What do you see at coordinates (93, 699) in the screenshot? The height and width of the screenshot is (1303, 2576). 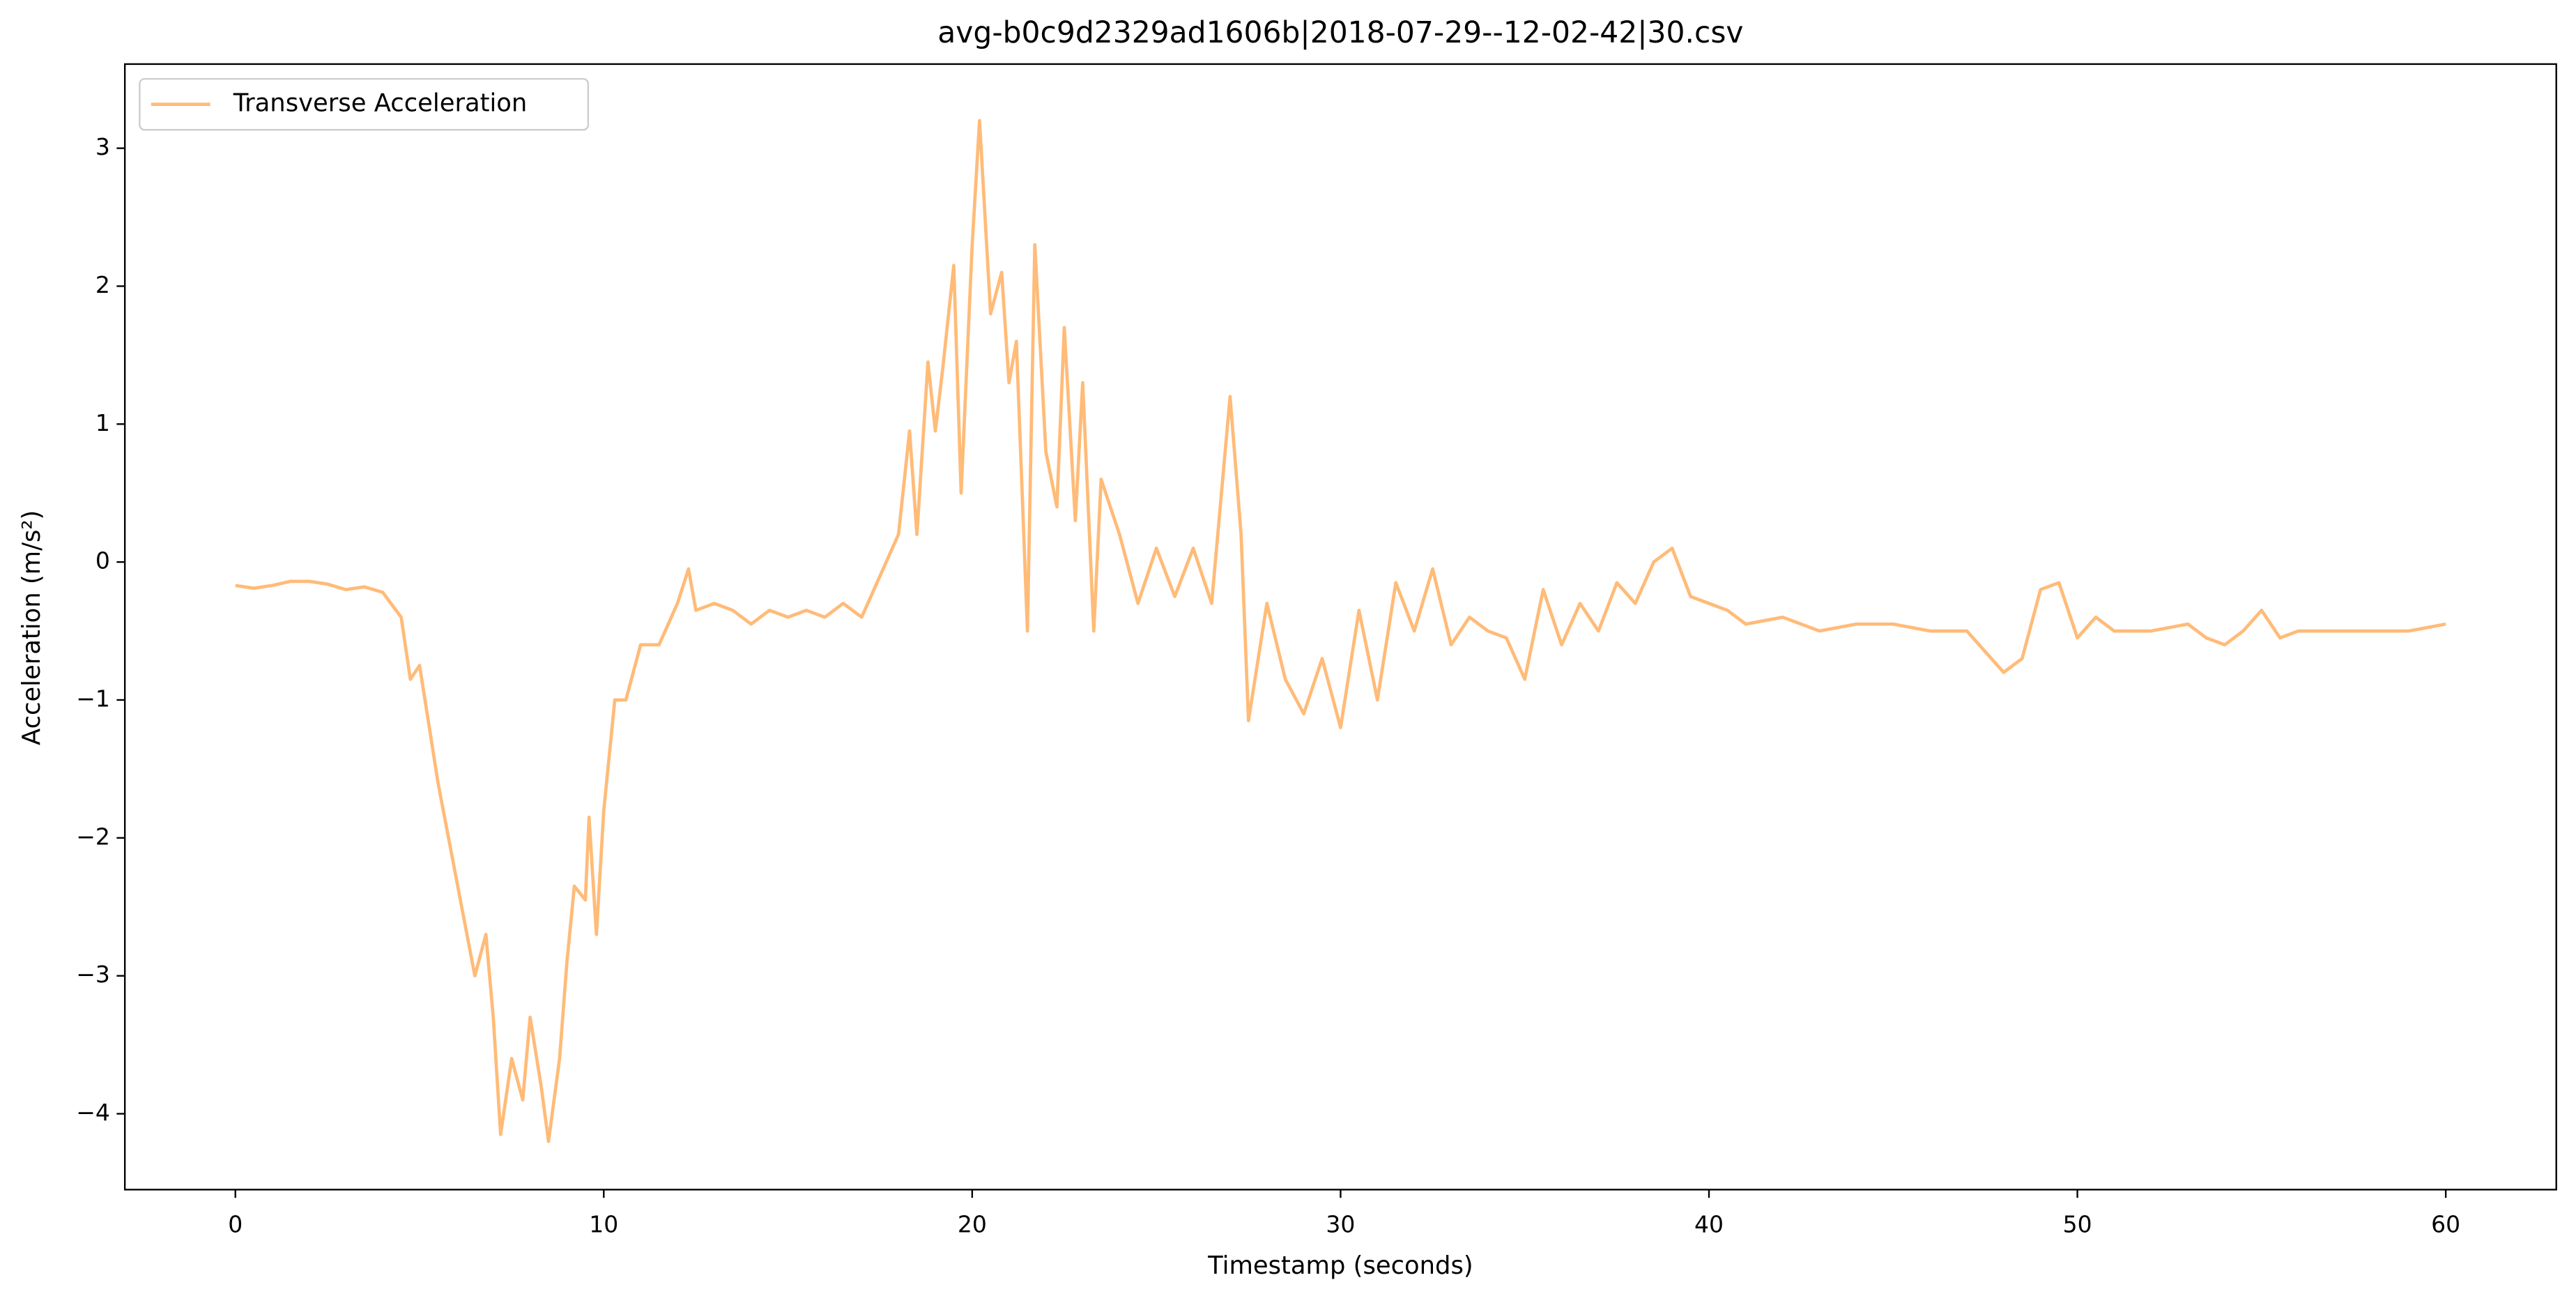 I see `y-tick-label: −1` at bounding box center [93, 699].